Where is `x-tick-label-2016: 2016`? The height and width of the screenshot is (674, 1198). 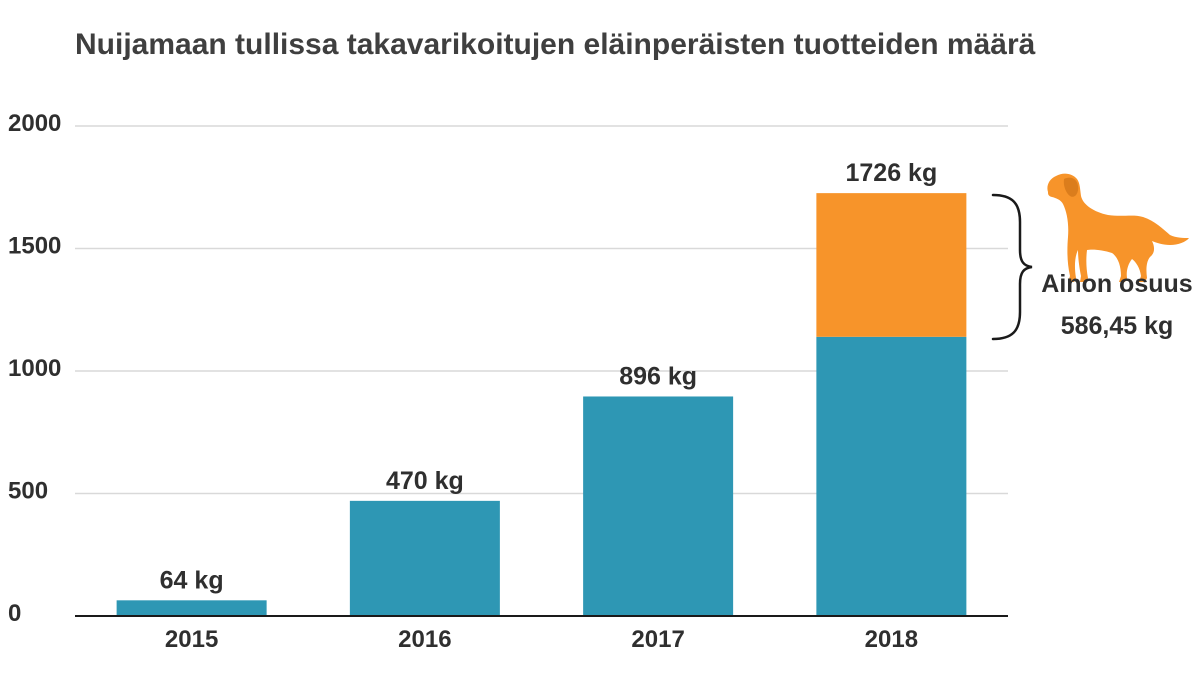
x-tick-label-2016: 2016 is located at coordinates (424, 639).